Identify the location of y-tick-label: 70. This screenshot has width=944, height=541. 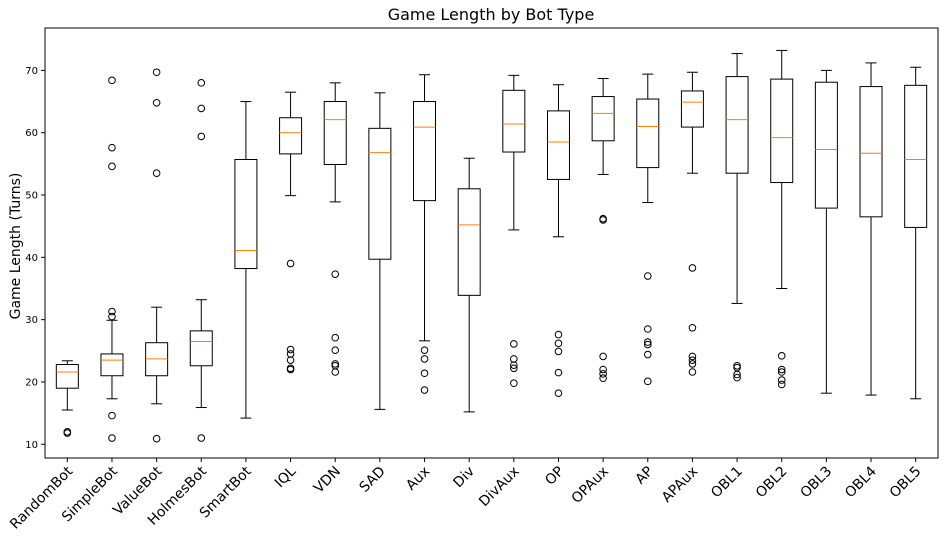
(31, 71).